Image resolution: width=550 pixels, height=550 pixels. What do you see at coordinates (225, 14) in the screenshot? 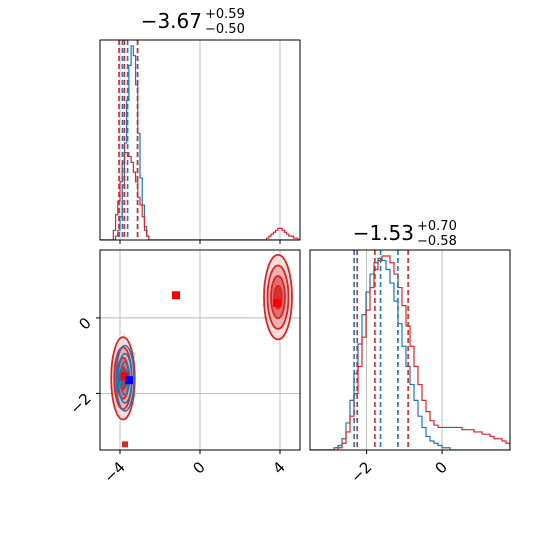
I see `title-p1-plus: +0.59` at bounding box center [225, 14].